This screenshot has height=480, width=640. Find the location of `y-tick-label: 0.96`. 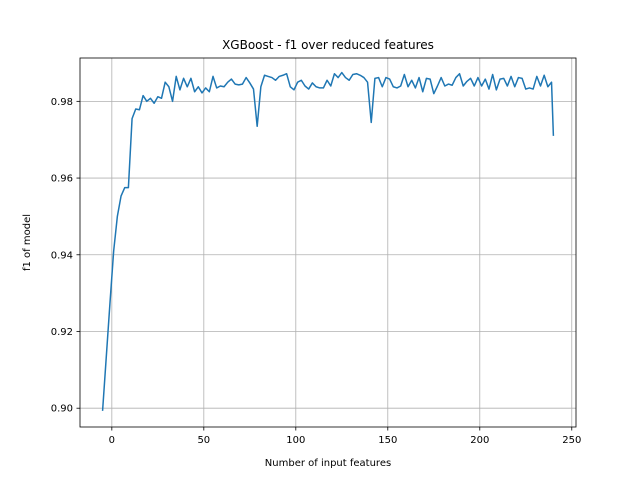

y-tick-label: 0.96 is located at coordinates (62, 179).